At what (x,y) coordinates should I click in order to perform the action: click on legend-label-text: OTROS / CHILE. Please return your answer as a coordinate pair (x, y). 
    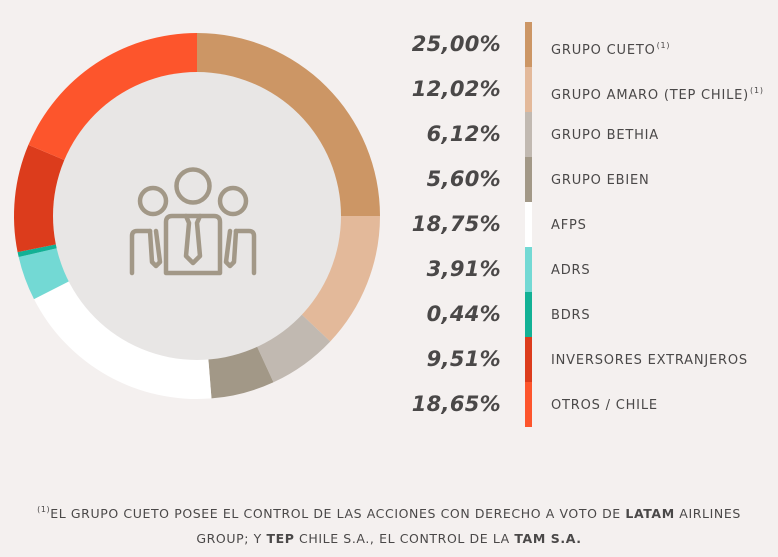
    Looking at the image, I should click on (604, 405).